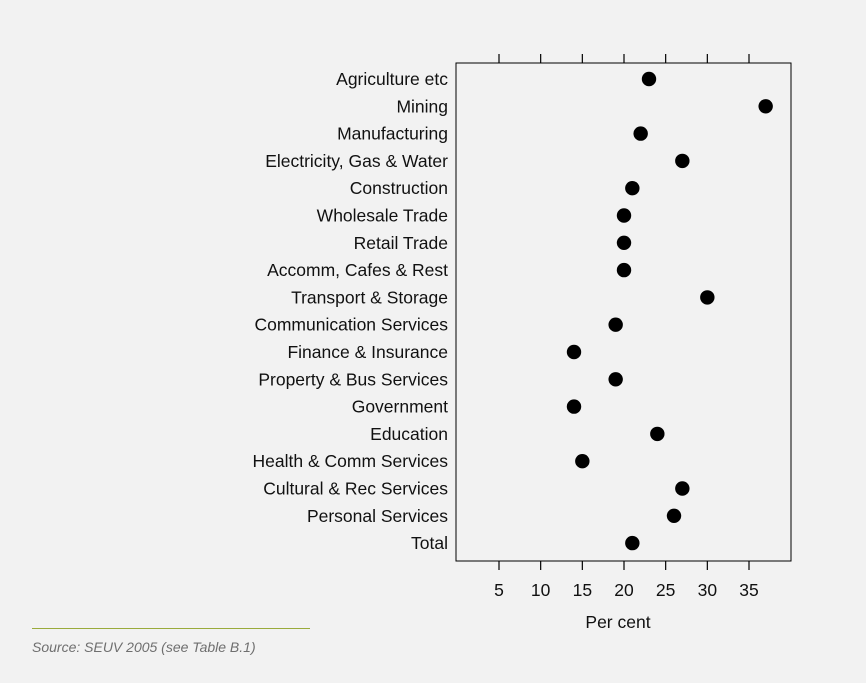 Image resolution: width=866 pixels, height=683 pixels. What do you see at coordinates (369, 297) in the screenshot?
I see `category-label: Transport & Storage` at bounding box center [369, 297].